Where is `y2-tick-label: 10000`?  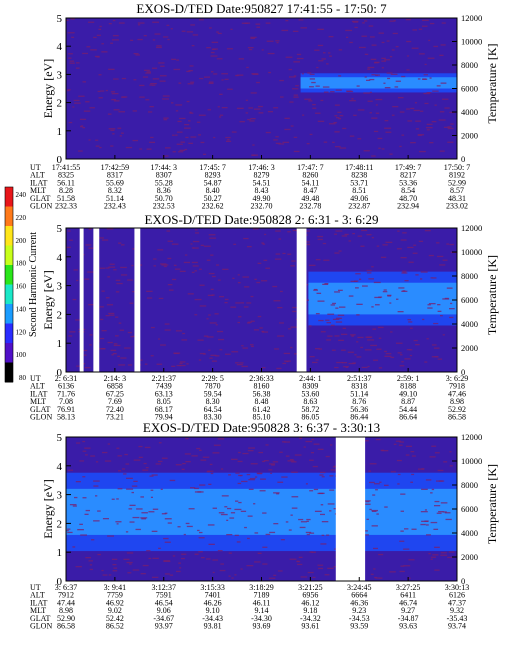
y2-tick-label: 10000 is located at coordinates (471, 461).